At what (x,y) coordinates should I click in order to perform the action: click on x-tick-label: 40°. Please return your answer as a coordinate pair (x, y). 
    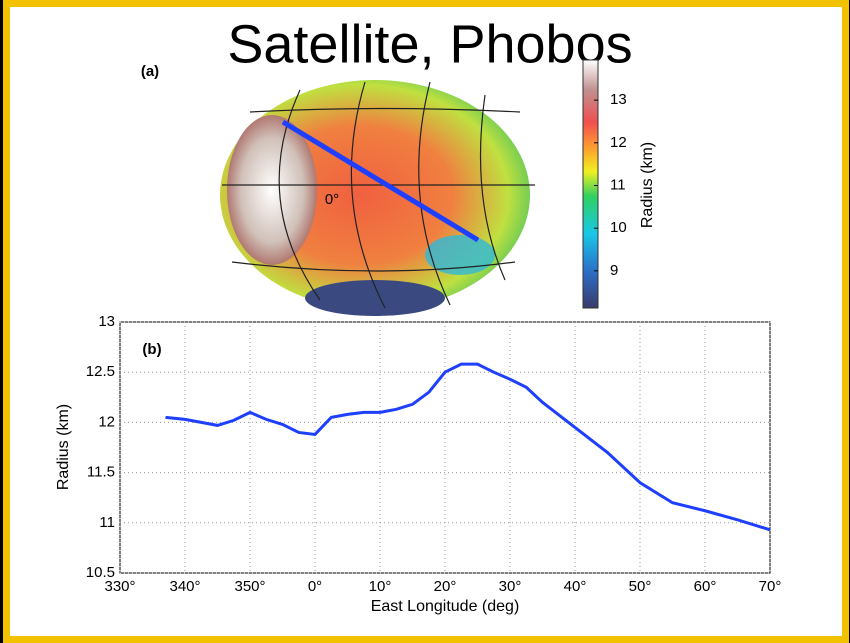
    Looking at the image, I should click on (575, 586).